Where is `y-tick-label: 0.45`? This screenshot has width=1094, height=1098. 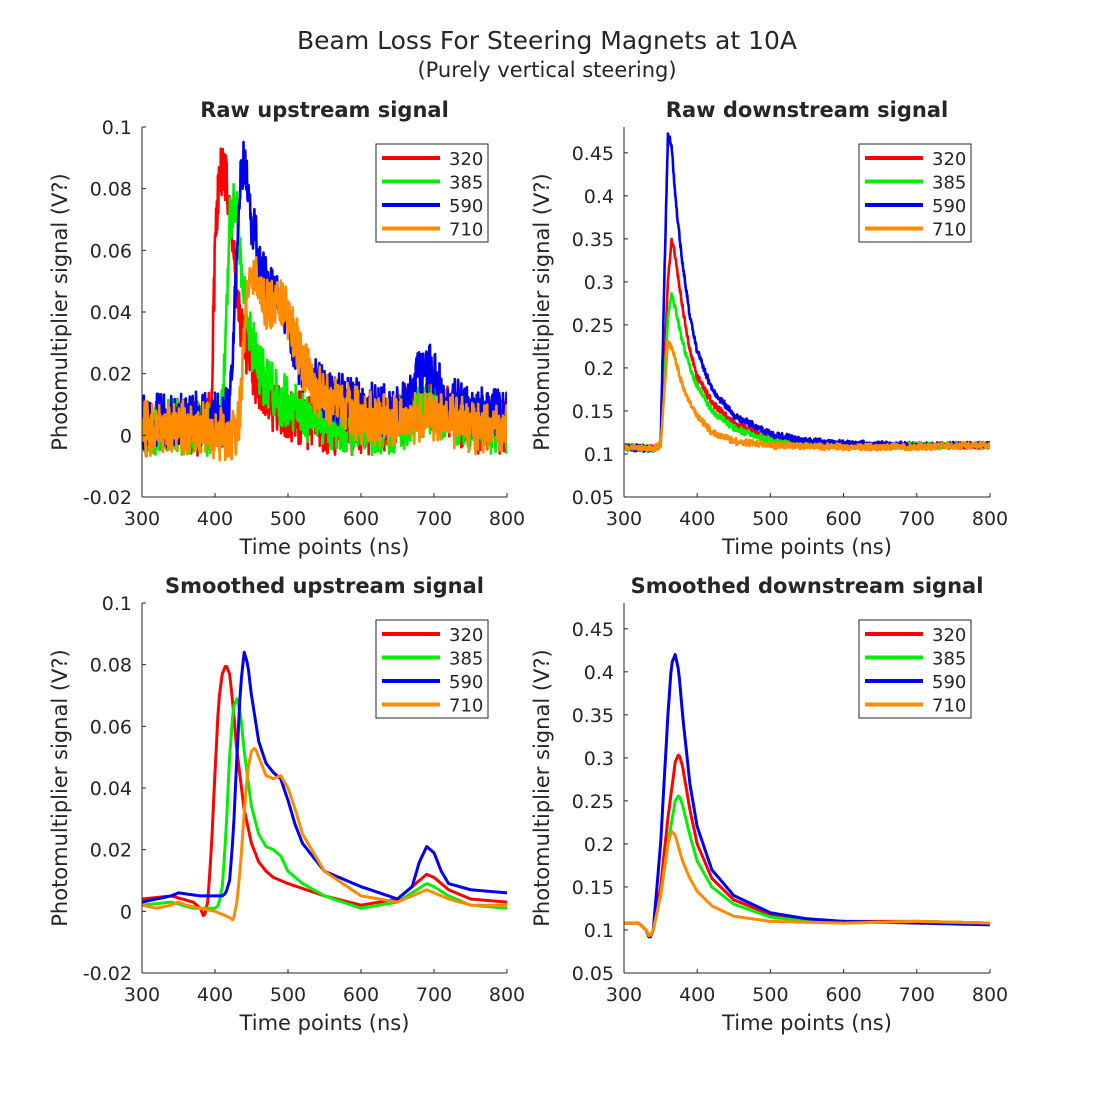
y-tick-label: 0.45 is located at coordinates (593, 154).